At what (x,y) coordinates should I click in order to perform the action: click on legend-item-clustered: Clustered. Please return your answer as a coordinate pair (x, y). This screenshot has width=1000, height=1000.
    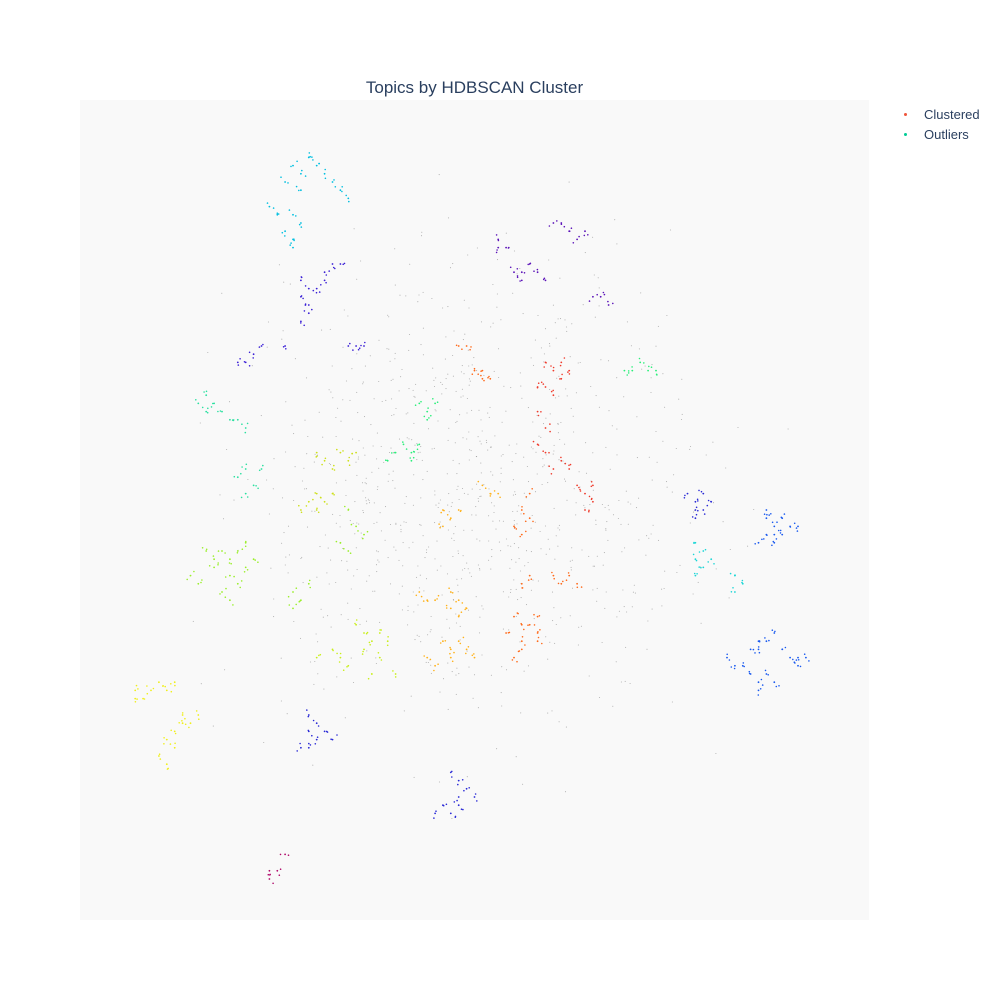
    Looking at the image, I should click on (939, 115).